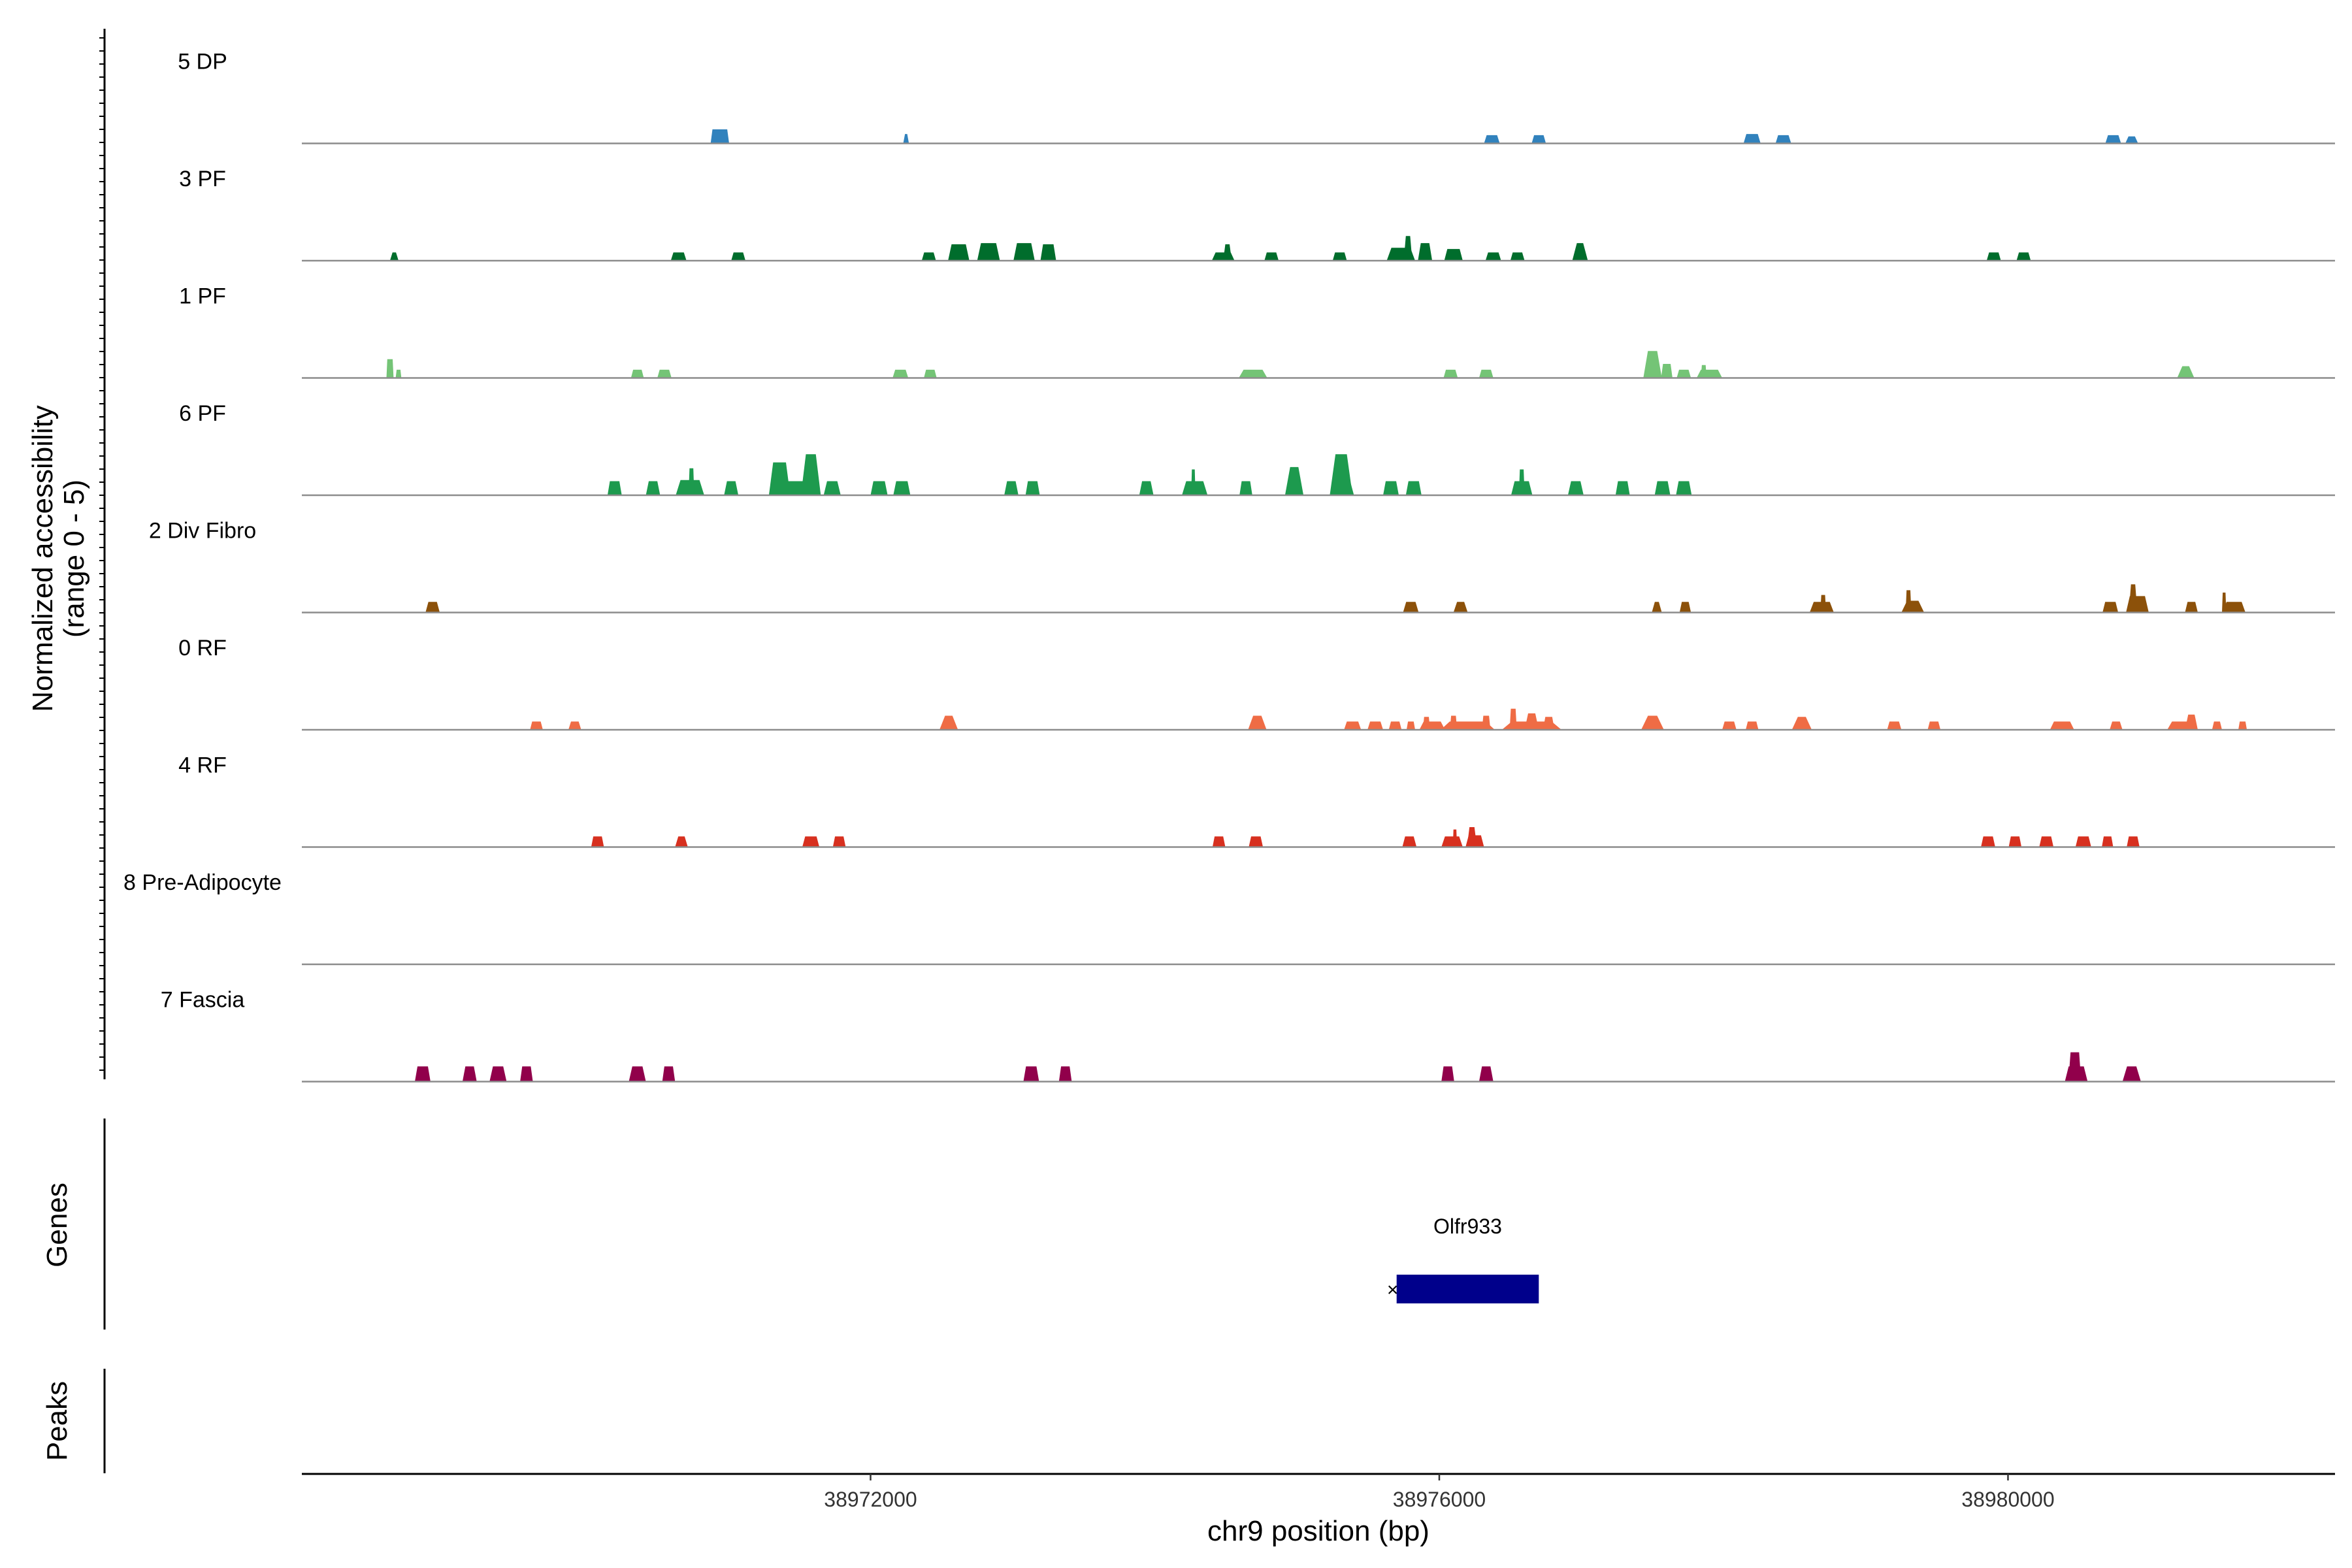  I want to click on track-5-dp: 5 DP, so click(1256, 97).